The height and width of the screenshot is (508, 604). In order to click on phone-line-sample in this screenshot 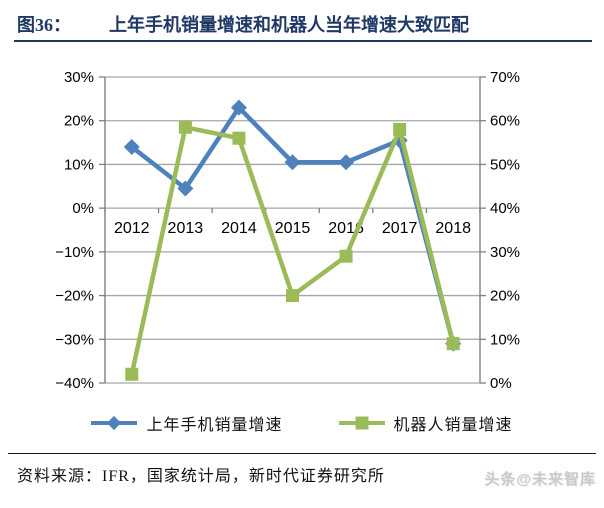, I will do `click(114, 423)`.